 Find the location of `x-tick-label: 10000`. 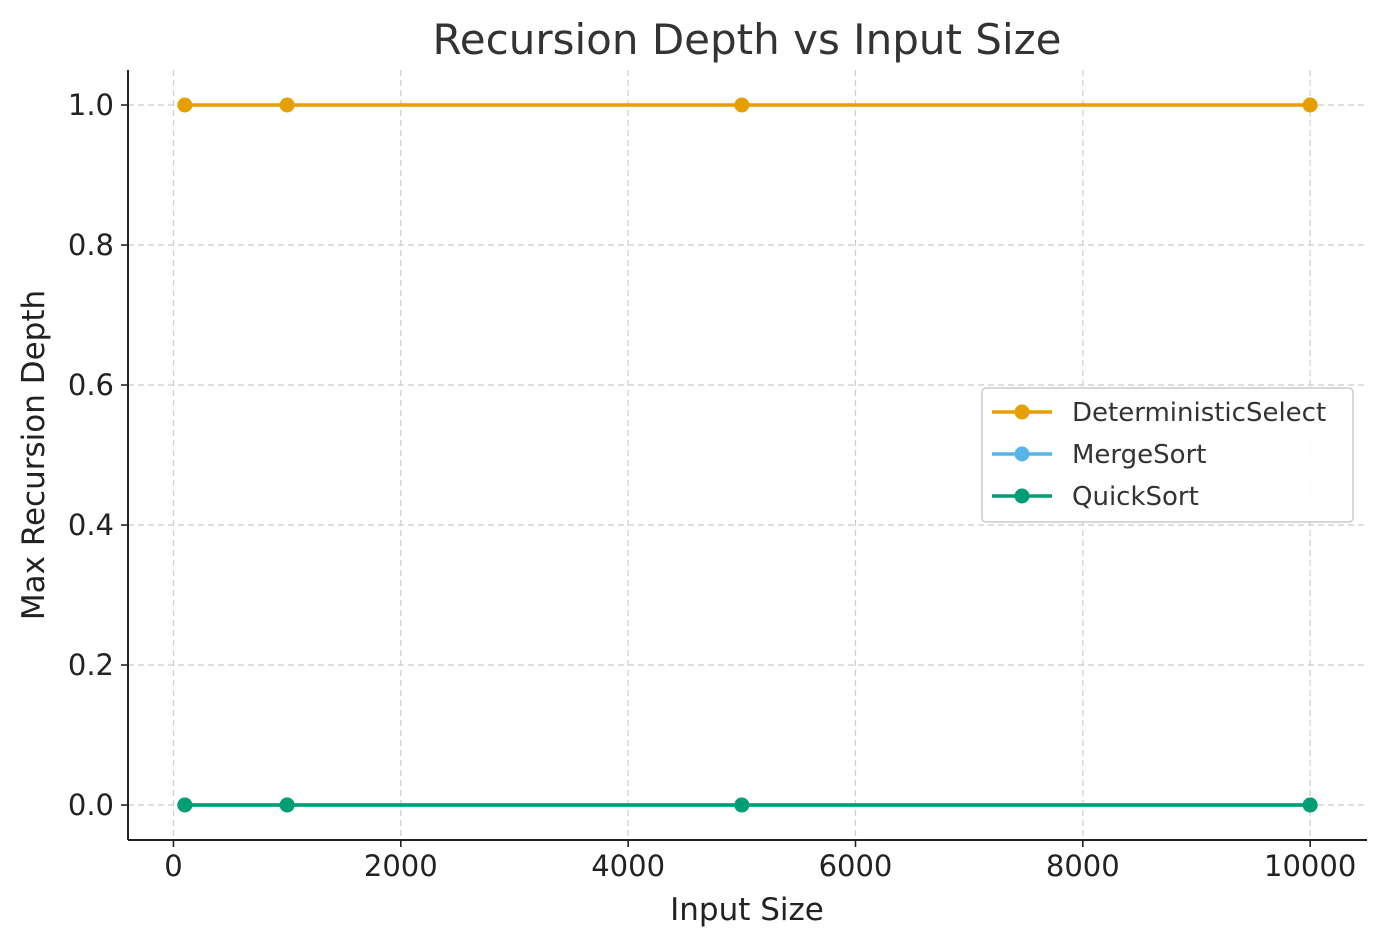

x-tick-label: 10000 is located at coordinates (1310, 866).